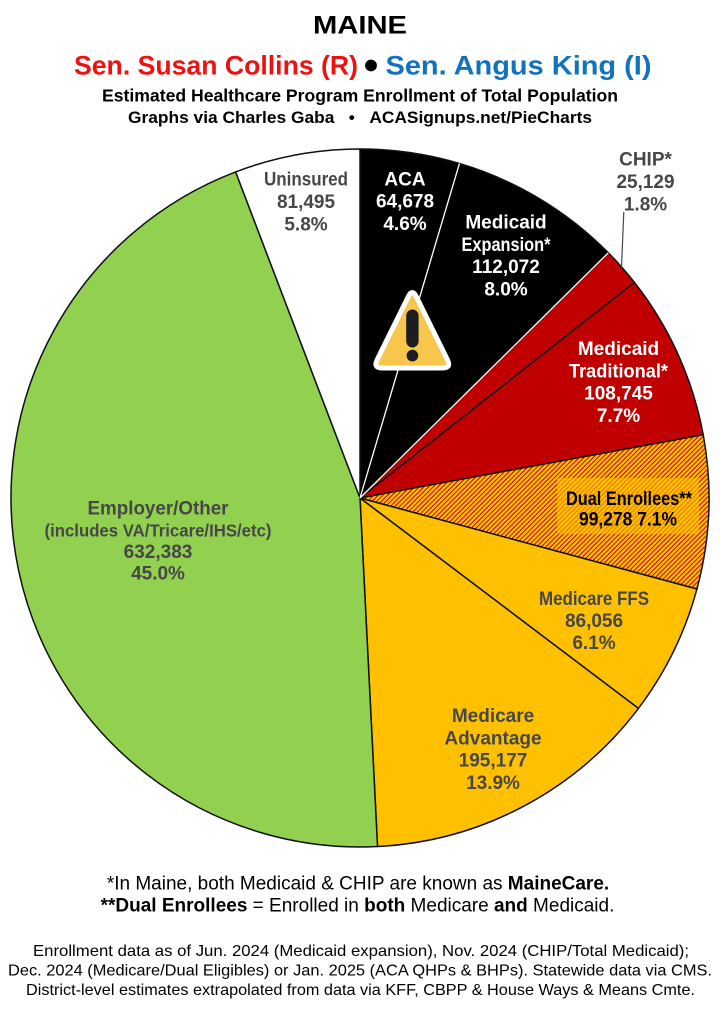 This screenshot has height=1010, width=720. What do you see at coordinates (594, 599) in the screenshot?
I see `svg-text: Medicare FFS` at bounding box center [594, 599].